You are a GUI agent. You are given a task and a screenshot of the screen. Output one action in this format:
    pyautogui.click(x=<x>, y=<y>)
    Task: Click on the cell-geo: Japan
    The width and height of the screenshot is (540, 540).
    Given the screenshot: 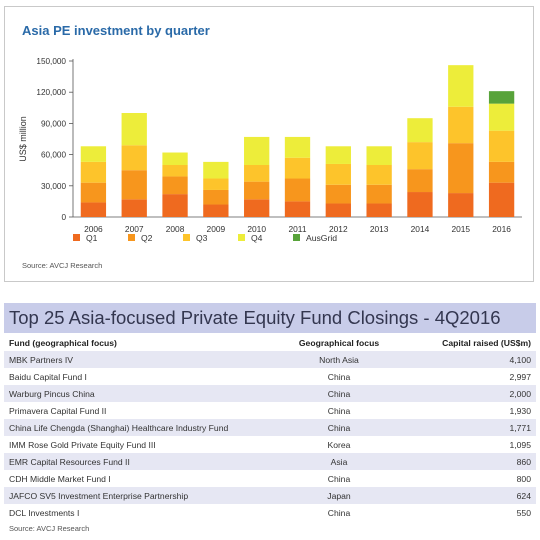 What is the action you would take?
    pyautogui.click(x=339, y=495)
    